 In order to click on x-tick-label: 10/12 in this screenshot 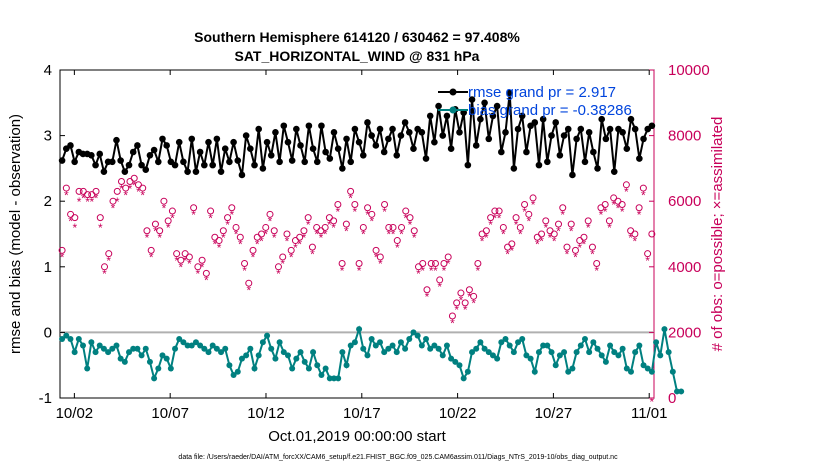, I will do `click(266, 413)`.